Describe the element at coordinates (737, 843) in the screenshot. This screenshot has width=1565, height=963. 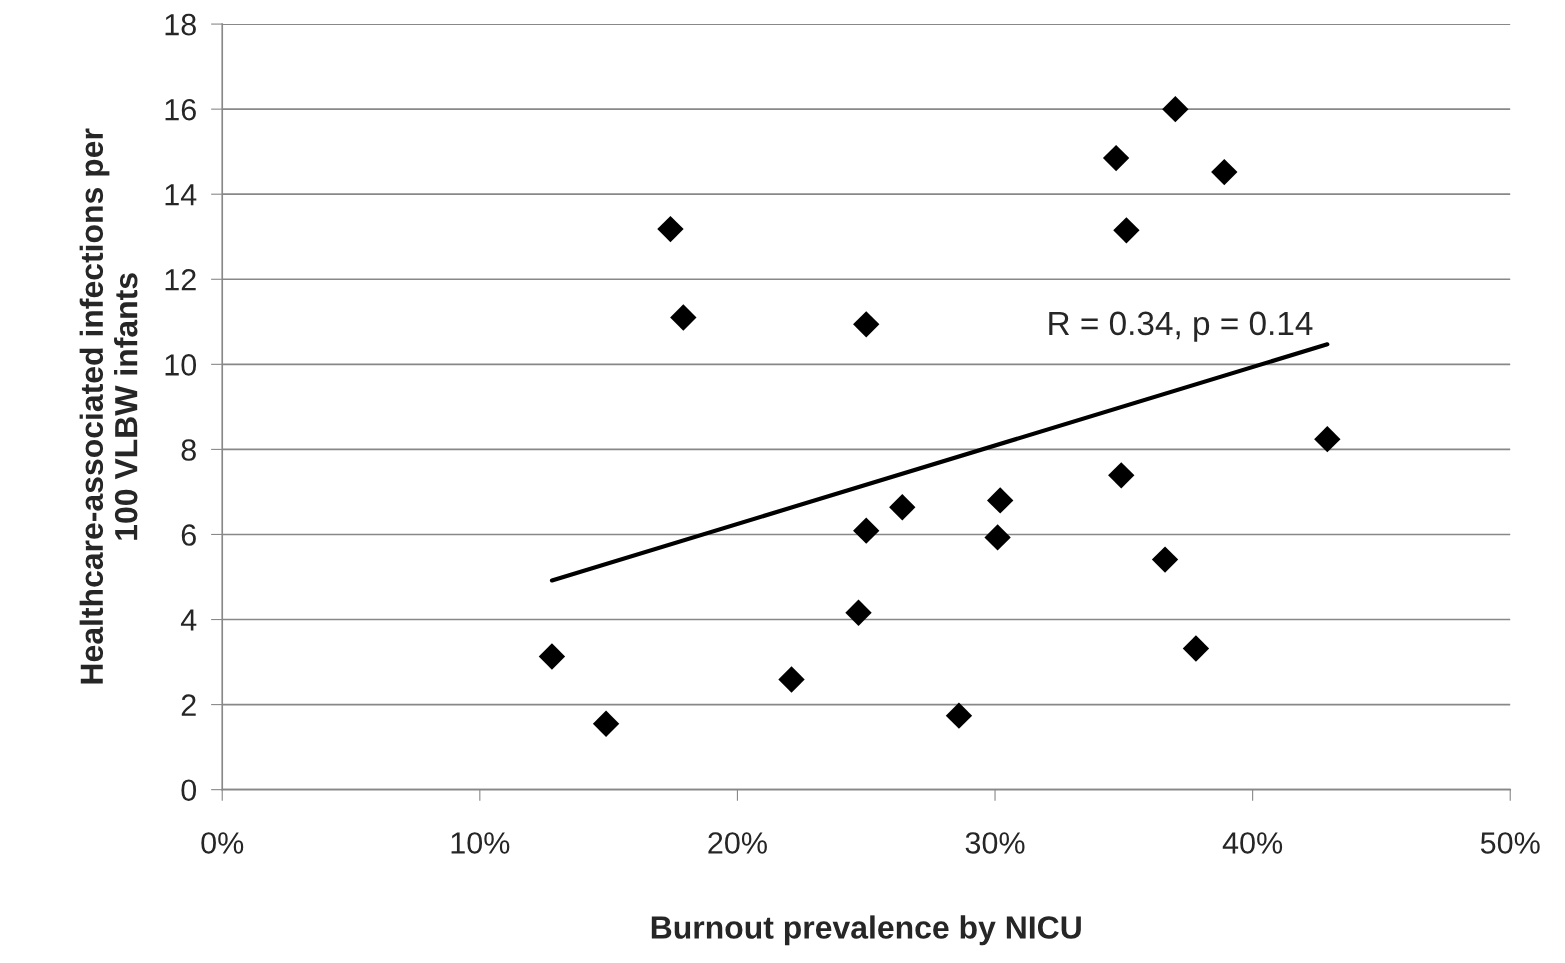
I see `x-tick-label: 20%` at that location.